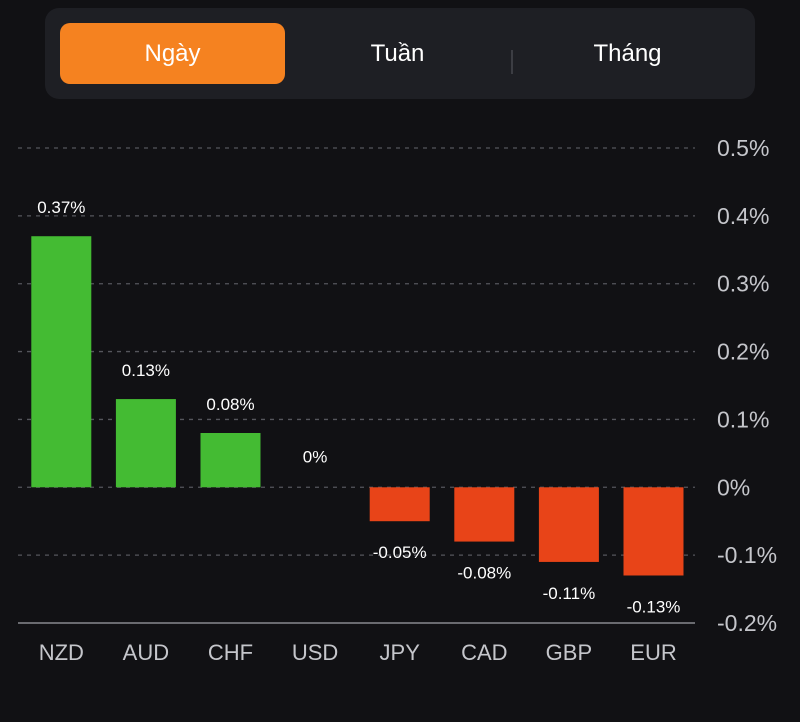 Image resolution: width=800 pixels, height=722 pixels. What do you see at coordinates (400, 552) in the screenshot?
I see `data-label-jpy: -0.05%` at bounding box center [400, 552].